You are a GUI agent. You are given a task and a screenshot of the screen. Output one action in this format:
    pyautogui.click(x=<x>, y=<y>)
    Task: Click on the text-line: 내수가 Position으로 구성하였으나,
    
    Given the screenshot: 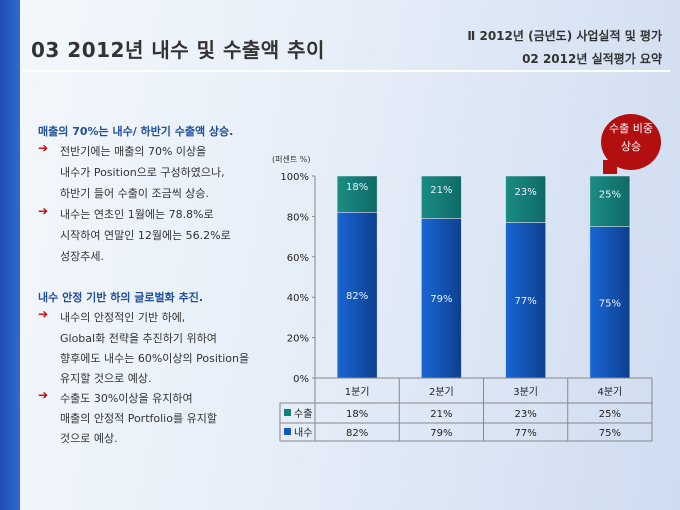 What is the action you would take?
    pyautogui.click(x=142, y=172)
    